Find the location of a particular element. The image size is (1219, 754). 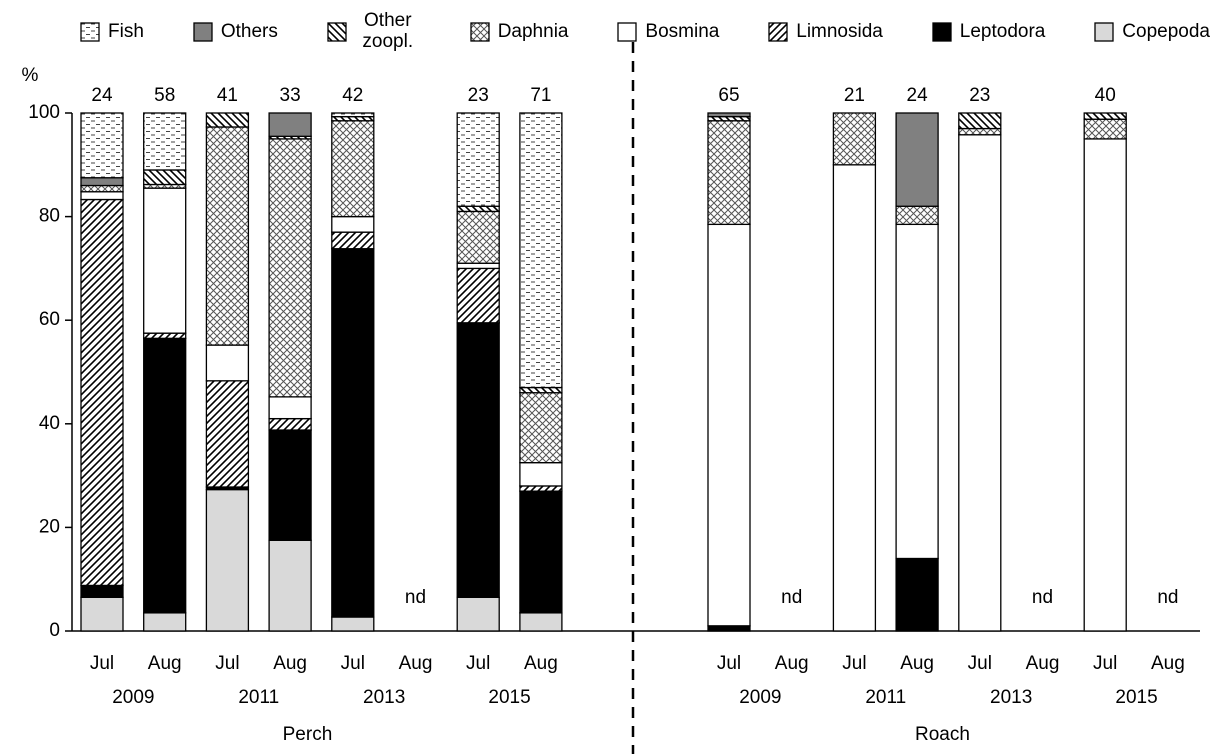

sample-size-label: 23 is located at coordinates (979, 95).